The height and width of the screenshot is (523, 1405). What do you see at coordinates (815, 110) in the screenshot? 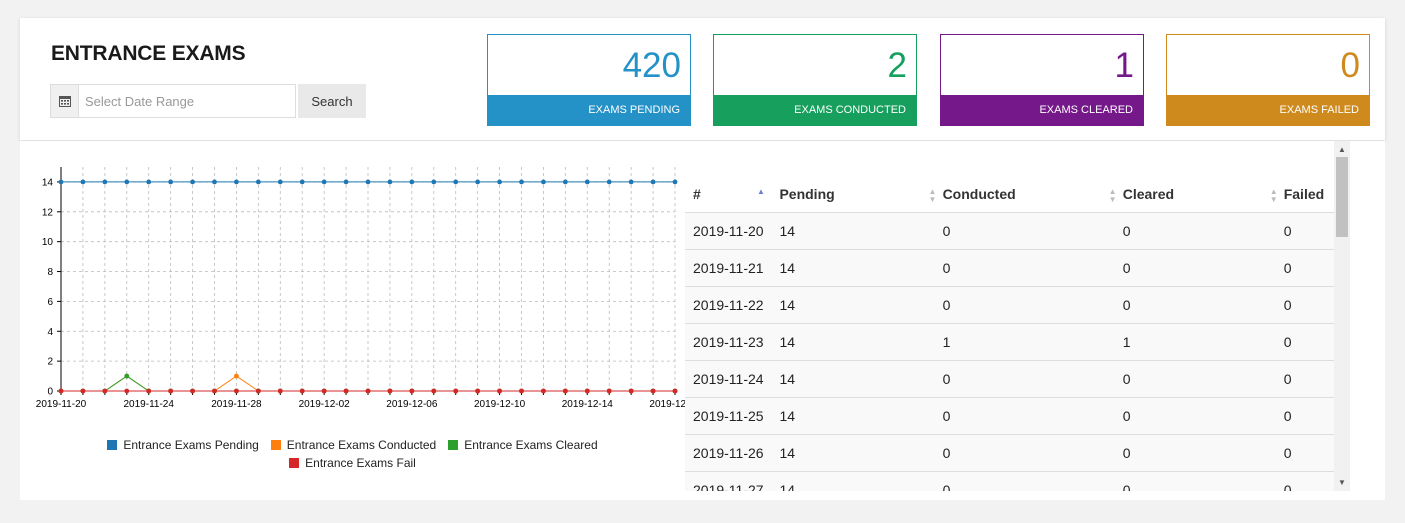
I see `stat-label: EXAMS CONDUCTED` at bounding box center [815, 110].